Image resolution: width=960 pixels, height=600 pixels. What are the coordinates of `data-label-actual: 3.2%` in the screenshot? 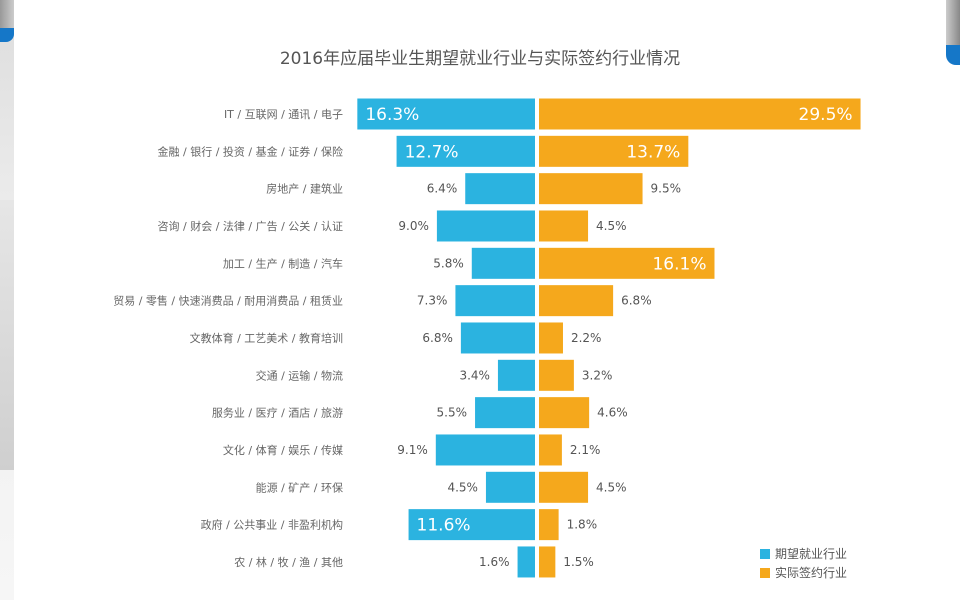 It's located at (597, 375).